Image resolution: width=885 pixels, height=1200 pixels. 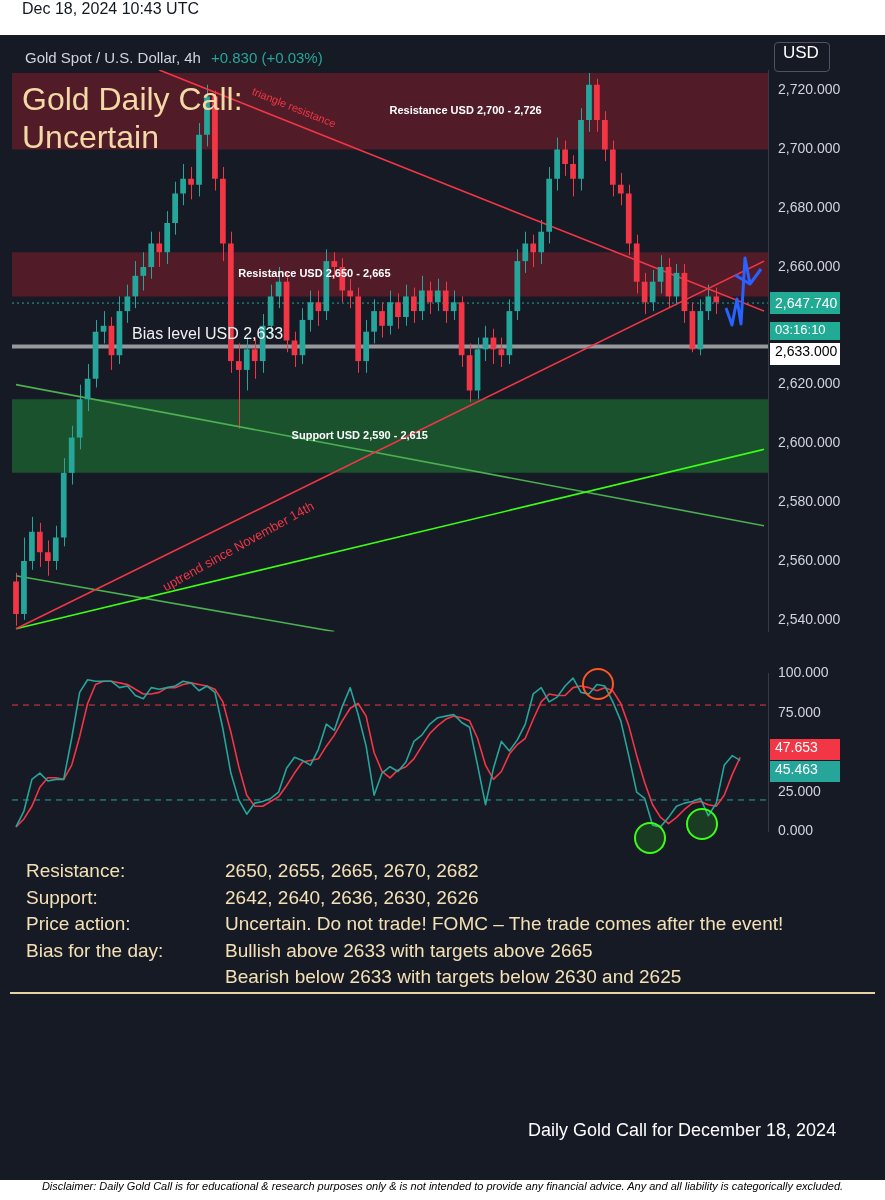 What do you see at coordinates (800, 790) in the screenshot?
I see `y-tick-label: 25.000` at bounding box center [800, 790].